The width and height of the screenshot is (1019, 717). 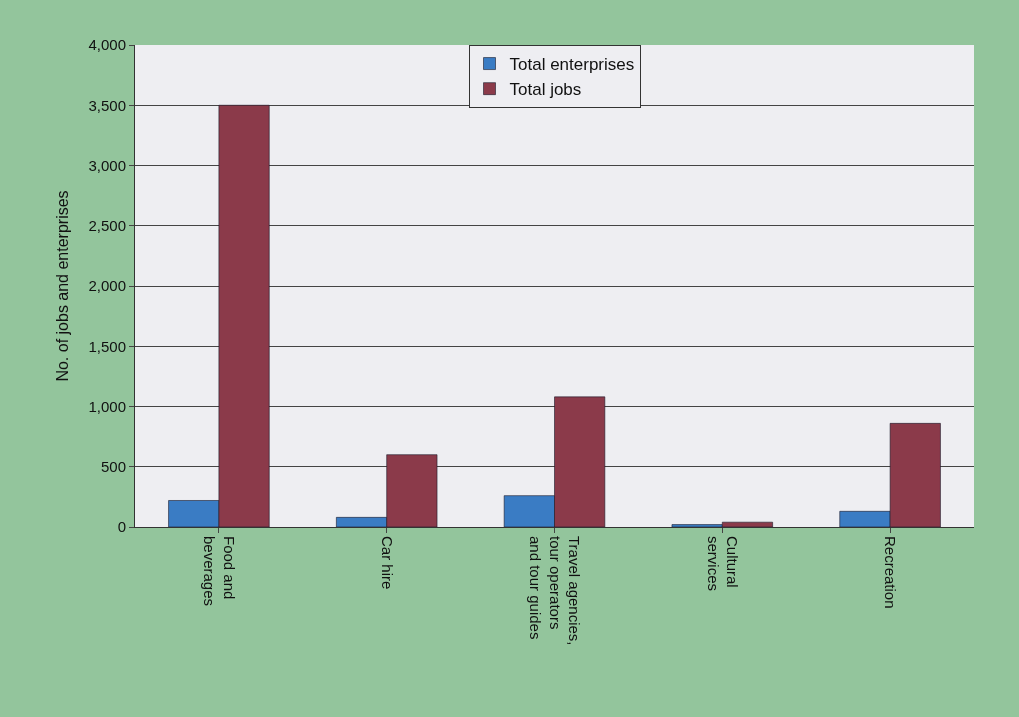 I want to click on y-tick-label: 2,500, so click(x=107, y=225).